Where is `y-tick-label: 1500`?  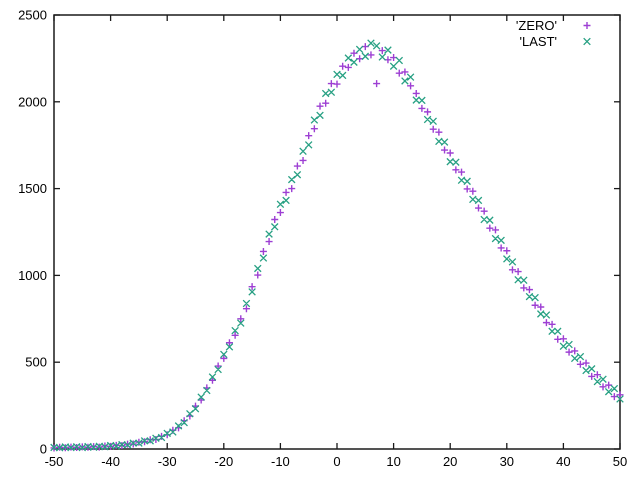
y-tick-label: 1500 is located at coordinates (32, 188).